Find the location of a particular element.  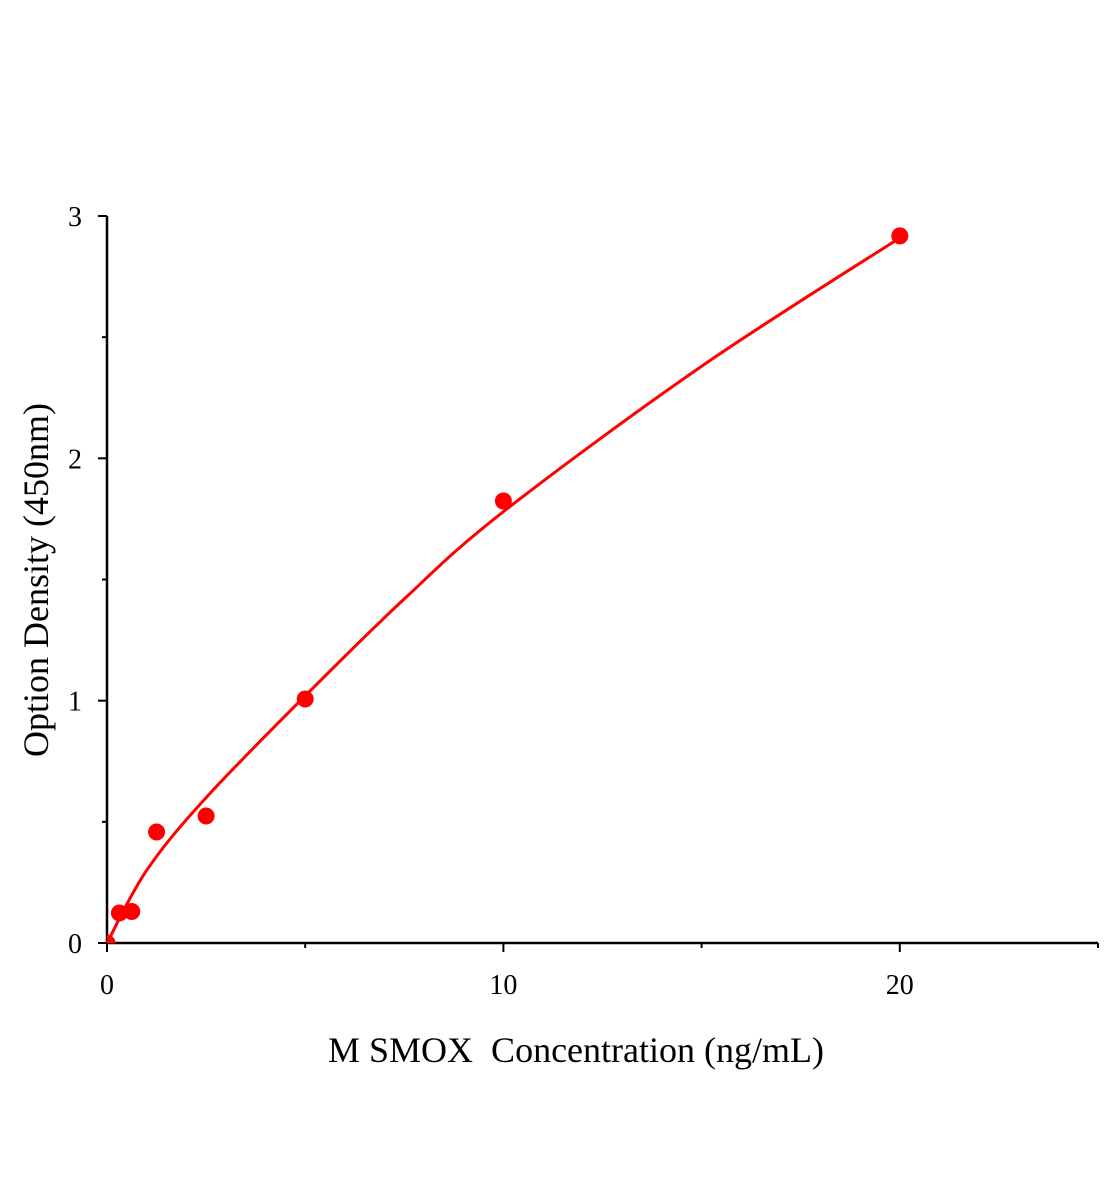

y-axis-label: Option Density (450nm) is located at coordinates (36, 580).